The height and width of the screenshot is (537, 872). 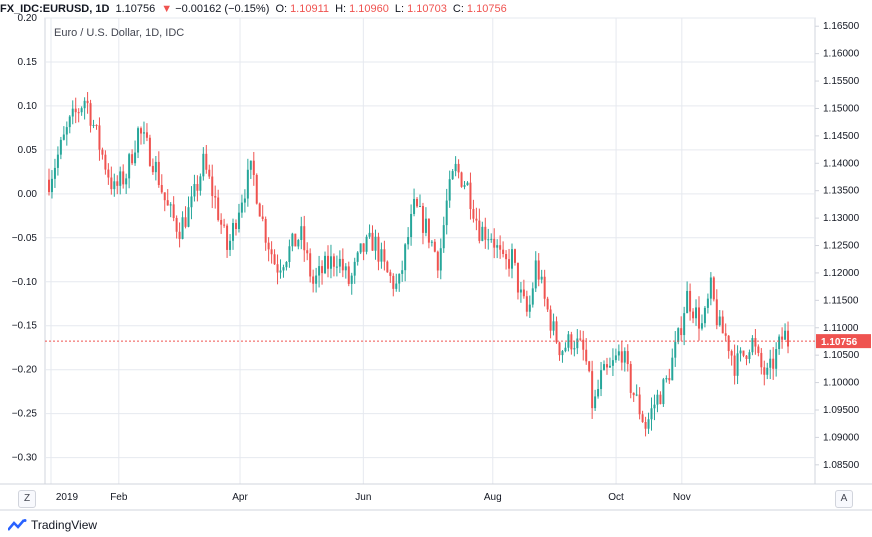 What do you see at coordinates (27, 499) in the screenshot?
I see `zoom-button: Z` at bounding box center [27, 499].